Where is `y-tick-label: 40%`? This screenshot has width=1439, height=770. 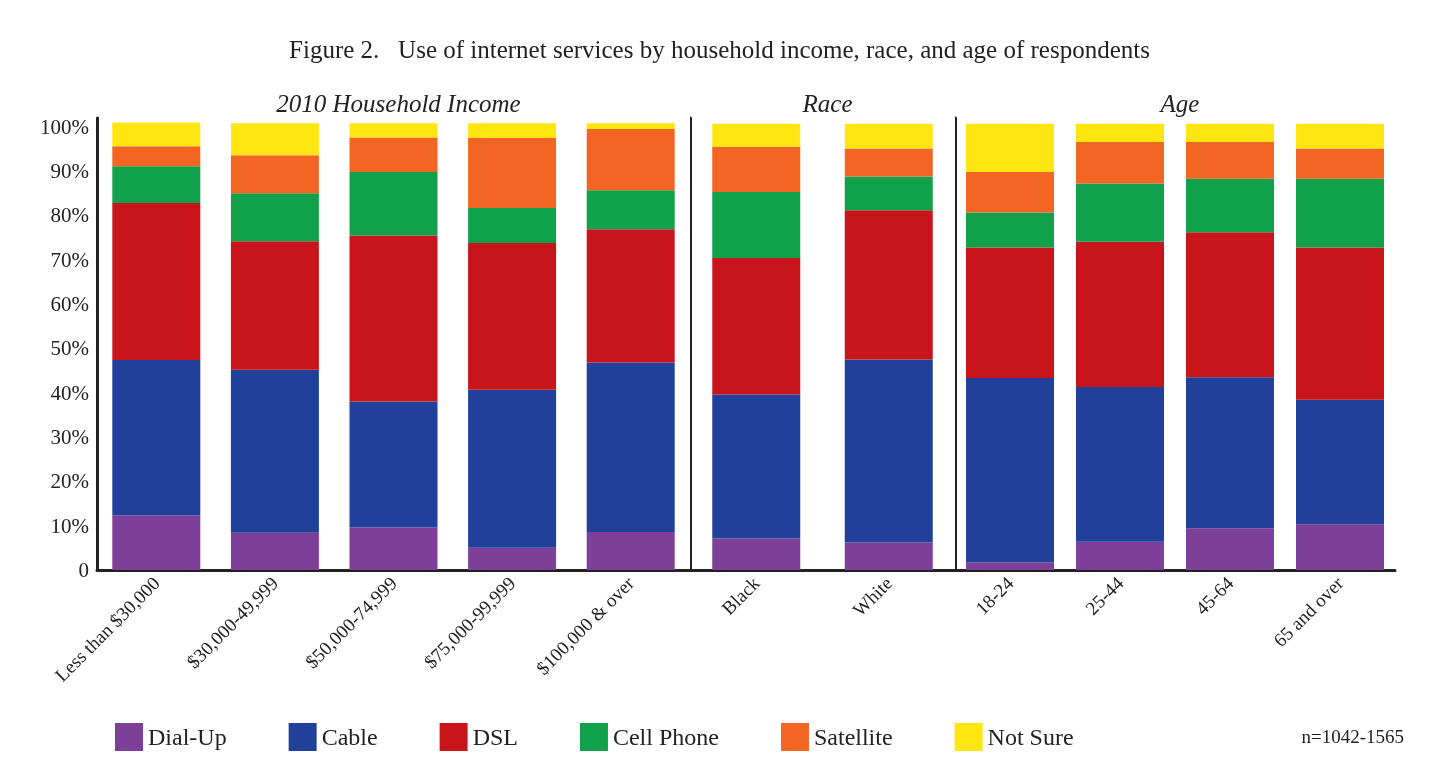 y-tick-label: 40% is located at coordinates (69, 392).